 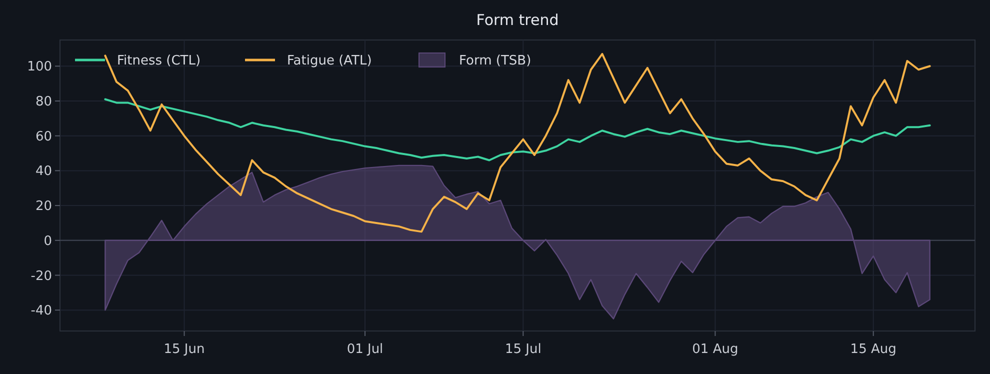 I want to click on y-tick-label: 60, so click(x=43, y=136).